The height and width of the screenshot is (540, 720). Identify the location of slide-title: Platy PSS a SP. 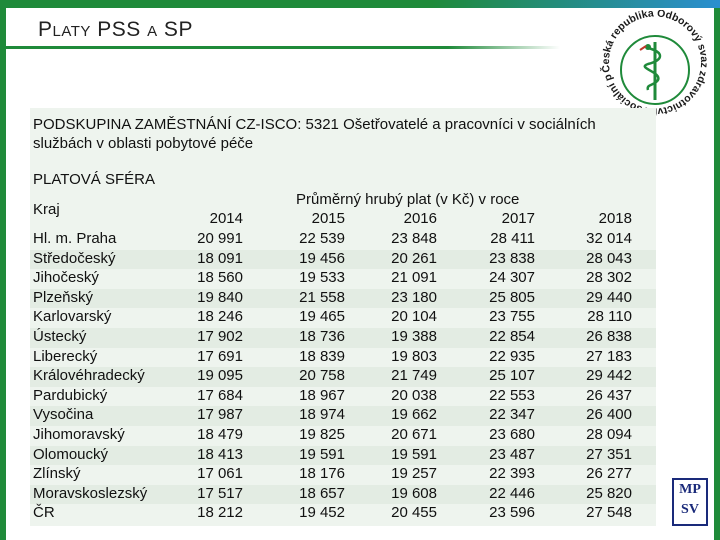
(115, 29).